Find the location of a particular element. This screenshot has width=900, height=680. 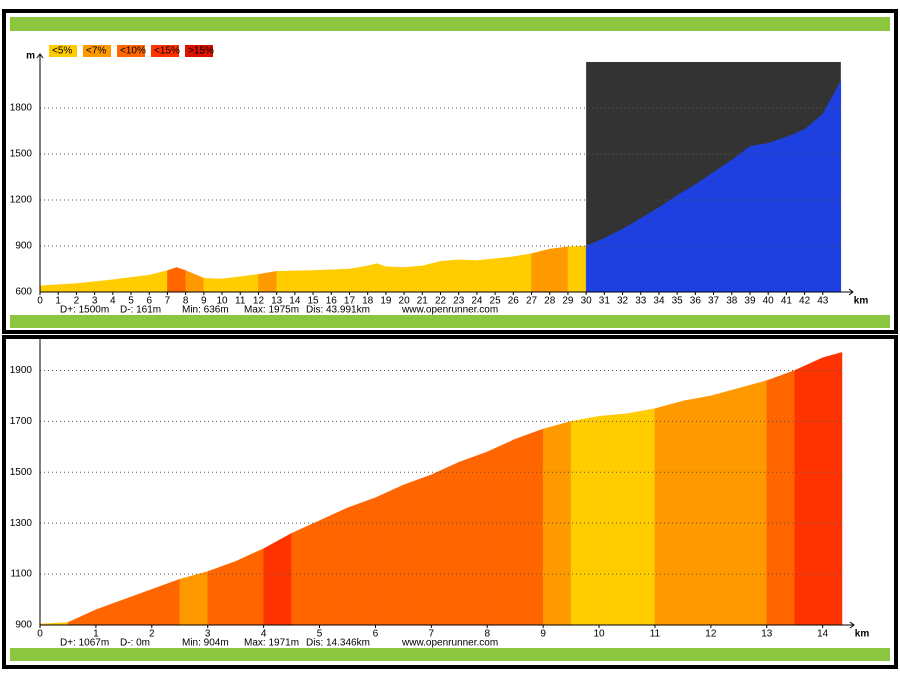

y-tick-label: 1500 is located at coordinates (21, 154).